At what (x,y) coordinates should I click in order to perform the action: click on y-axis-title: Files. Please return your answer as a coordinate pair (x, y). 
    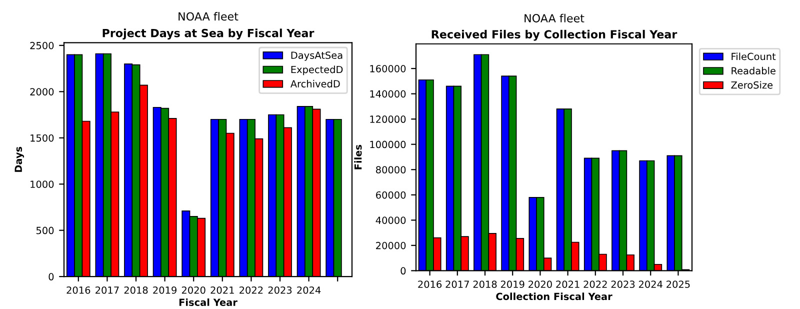
    Looking at the image, I should click on (358, 157).